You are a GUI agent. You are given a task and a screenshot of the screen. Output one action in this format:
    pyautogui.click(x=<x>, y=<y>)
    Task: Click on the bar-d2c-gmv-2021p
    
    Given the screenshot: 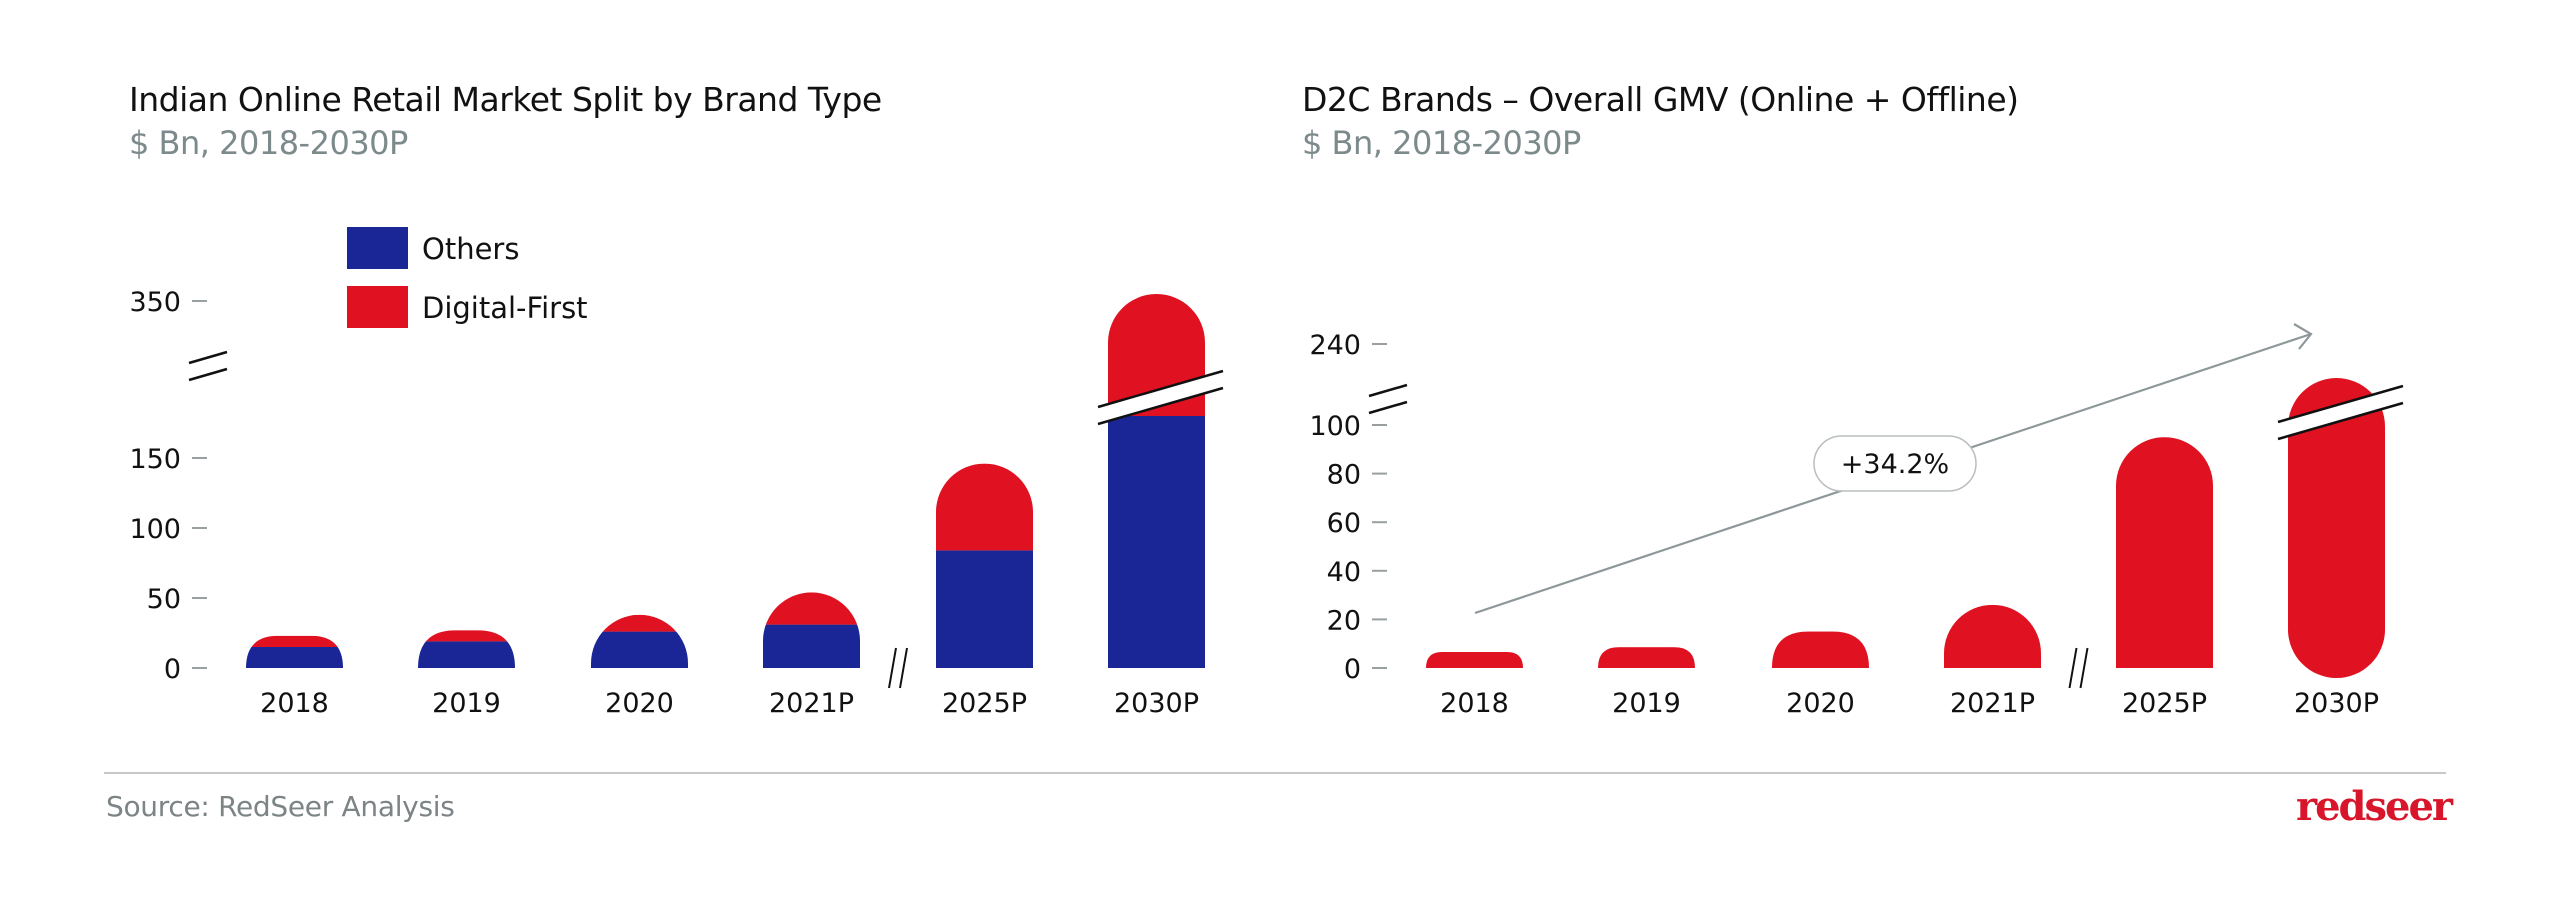 What is the action you would take?
    pyautogui.click(x=1992, y=636)
    